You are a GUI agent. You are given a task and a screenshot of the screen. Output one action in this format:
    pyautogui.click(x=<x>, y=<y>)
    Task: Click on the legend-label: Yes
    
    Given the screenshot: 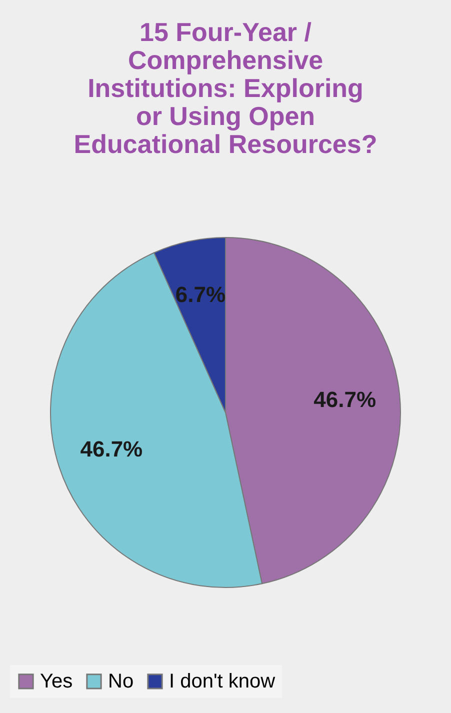 What is the action you would take?
    pyautogui.click(x=56, y=681)
    